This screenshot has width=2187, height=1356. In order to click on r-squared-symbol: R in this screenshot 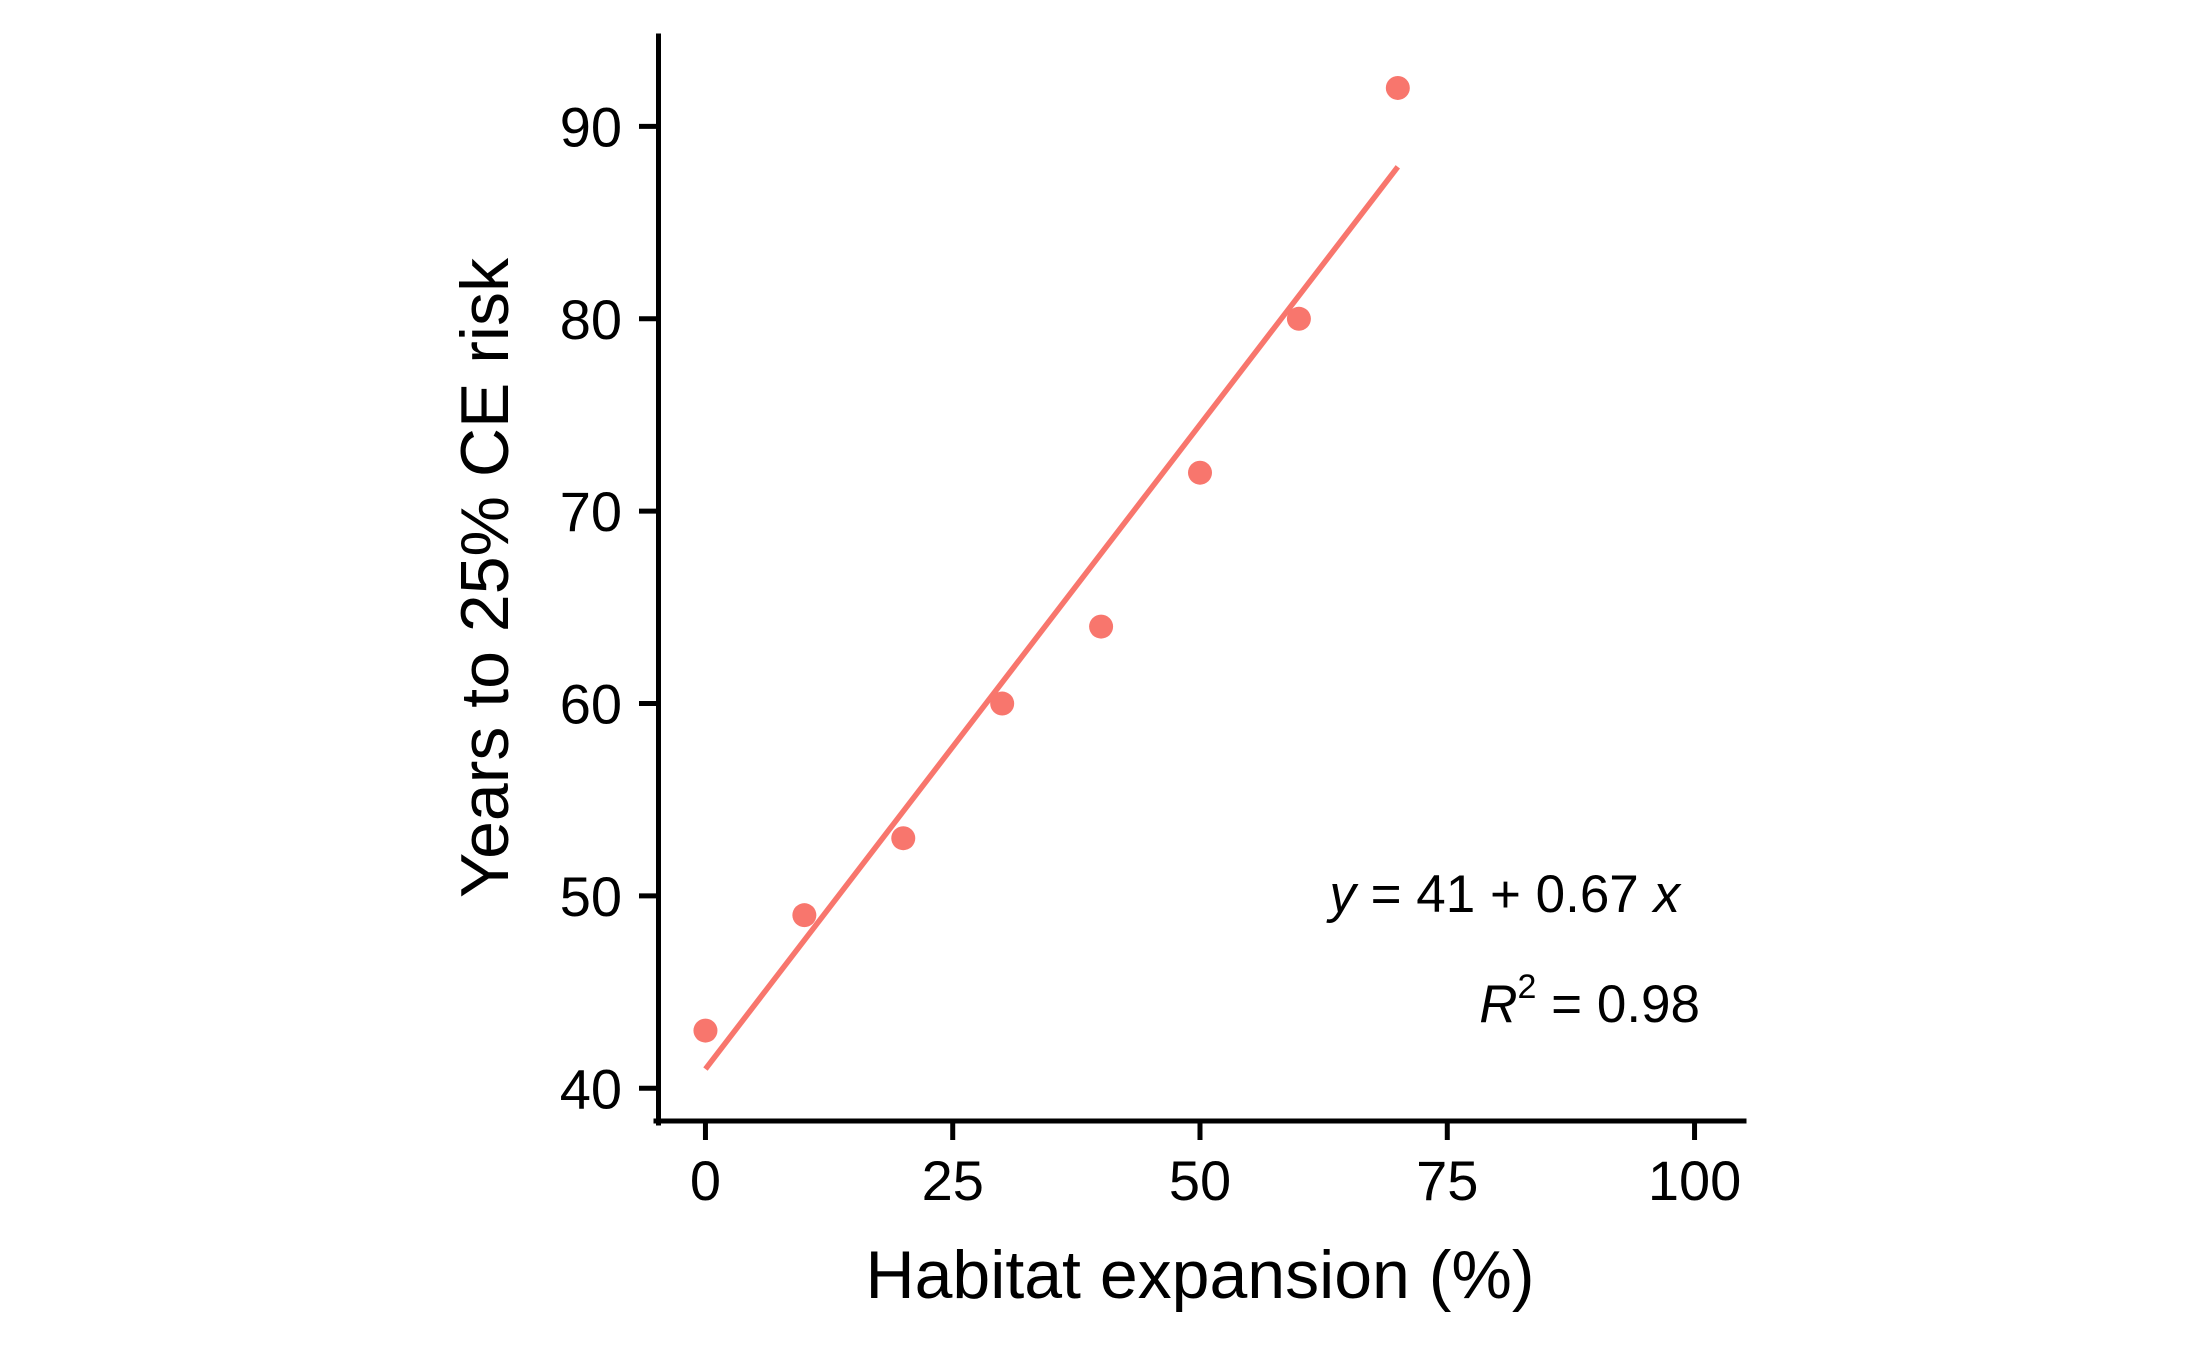, I will do `click(1498, 1004)`.